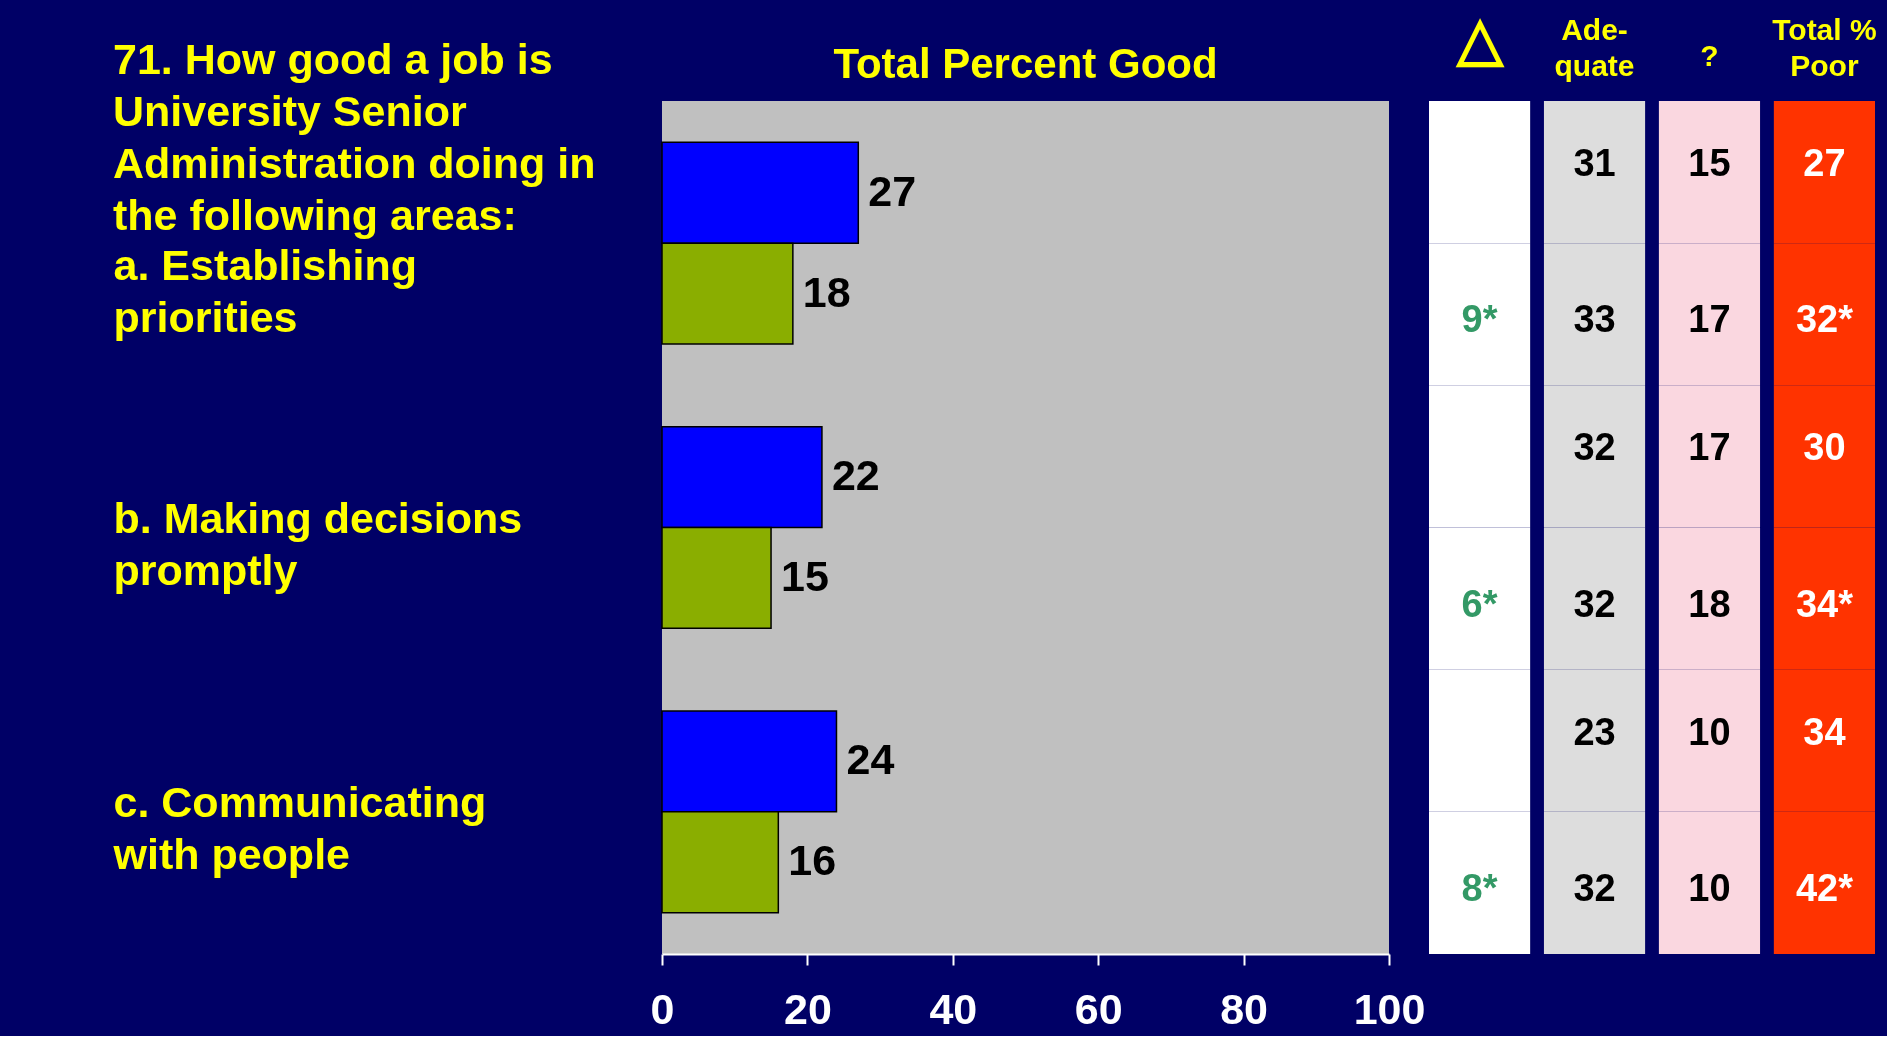  Describe the element at coordinates (1479, 603) in the screenshot. I see `data-label: 6*` at that location.